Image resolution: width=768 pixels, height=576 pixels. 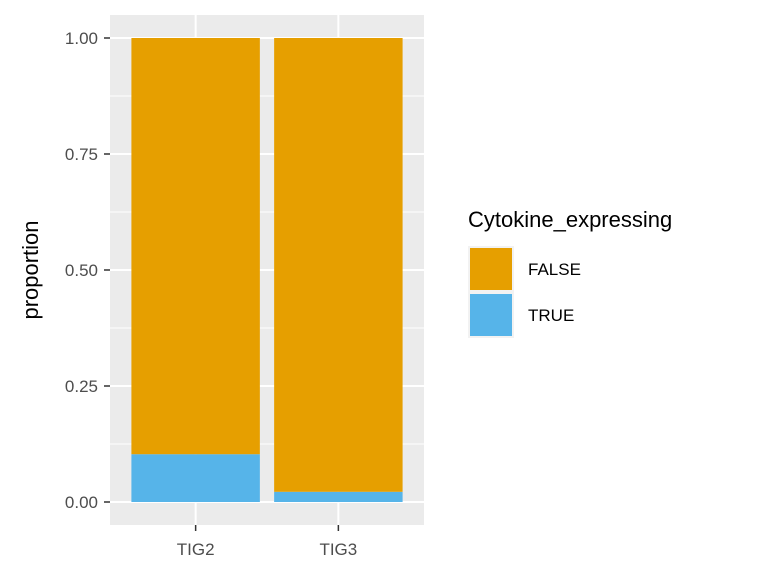 I want to click on y-axis: 0.00 0.25 0.50 0.75 1.00, so click(x=87, y=270).